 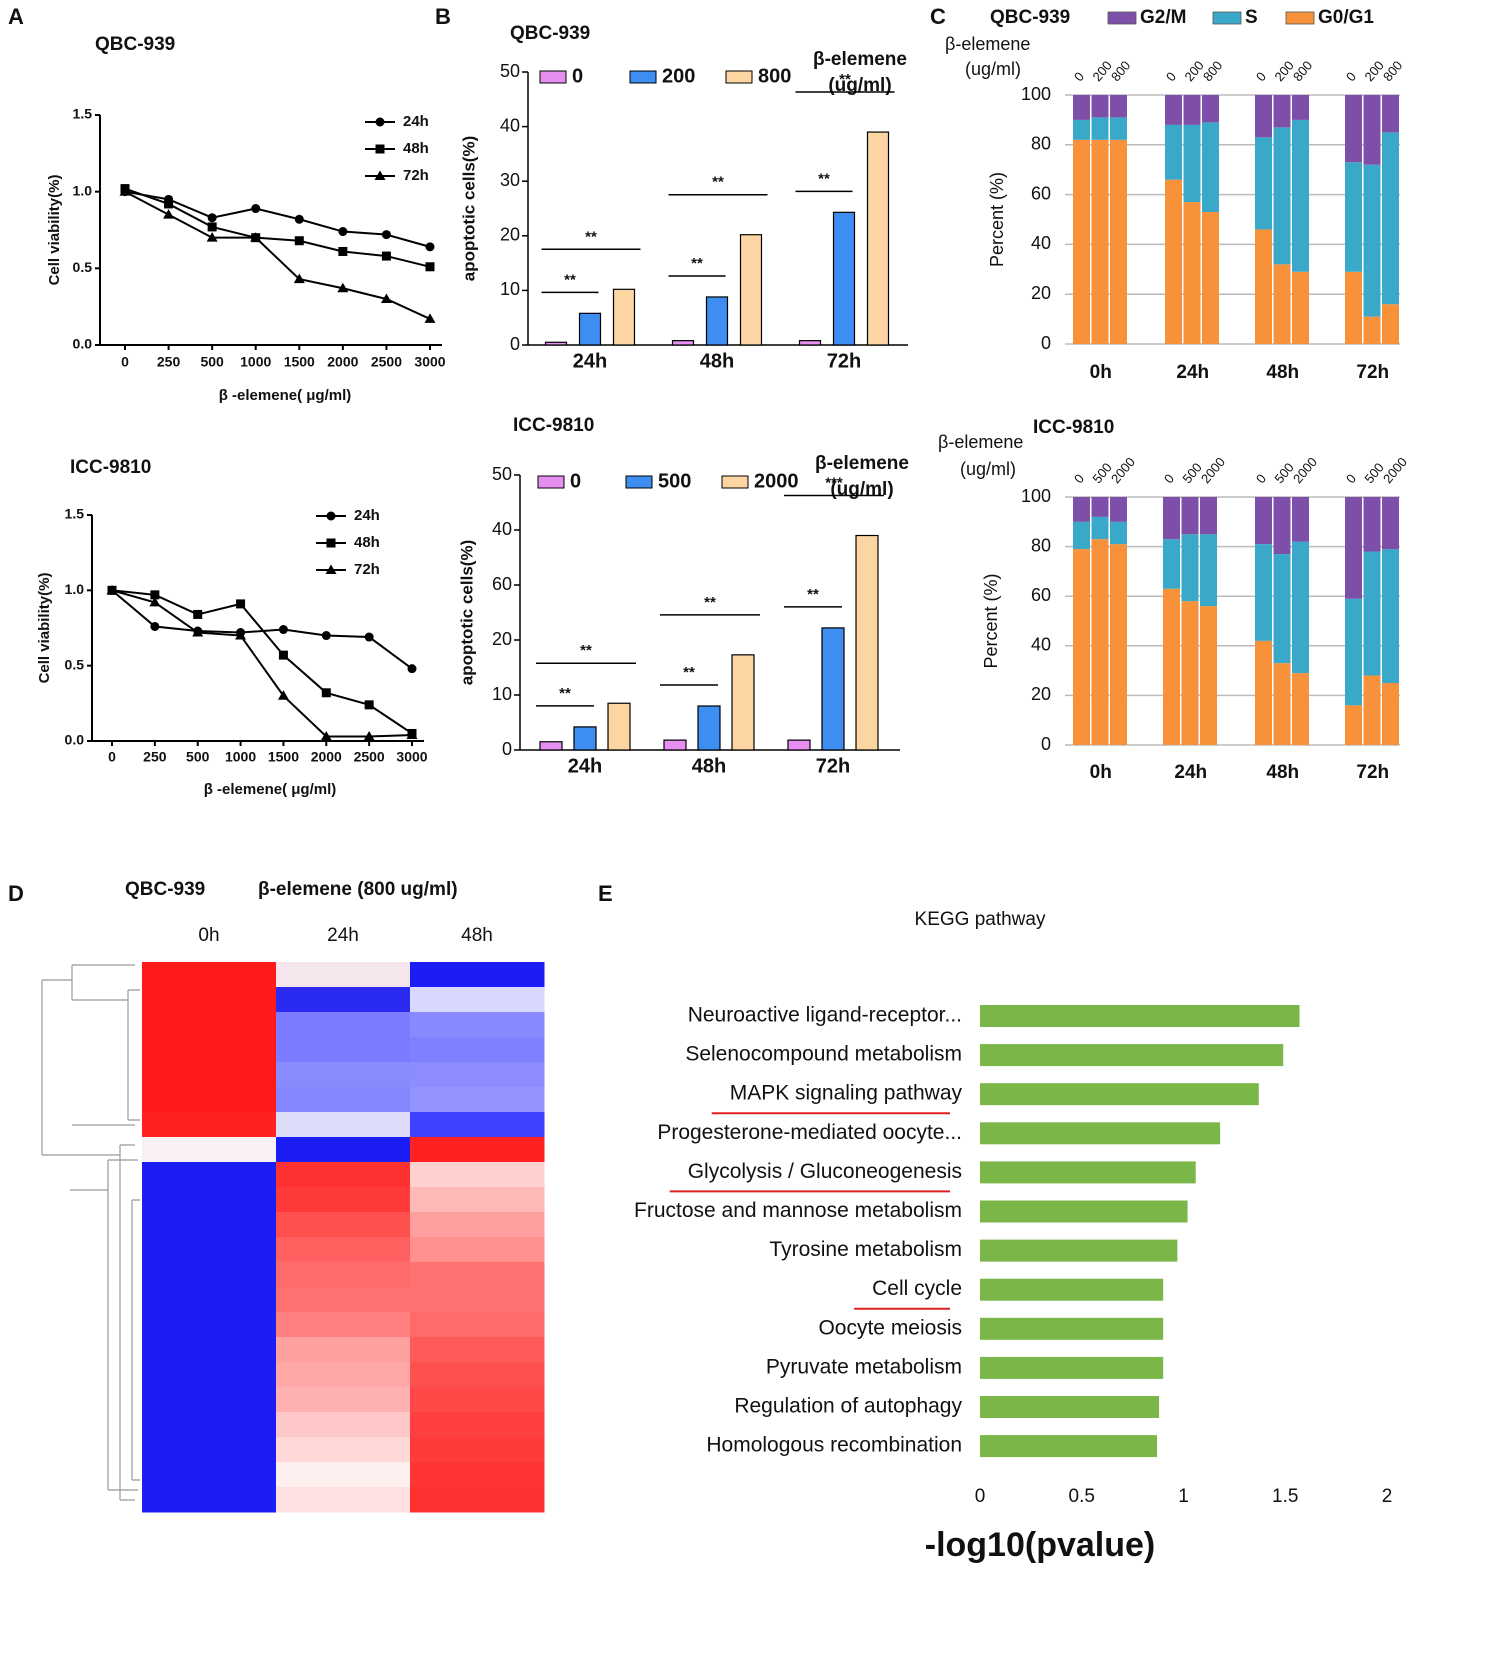 What do you see at coordinates (477, 935) in the screenshot?
I see `column-label: 48h` at bounding box center [477, 935].